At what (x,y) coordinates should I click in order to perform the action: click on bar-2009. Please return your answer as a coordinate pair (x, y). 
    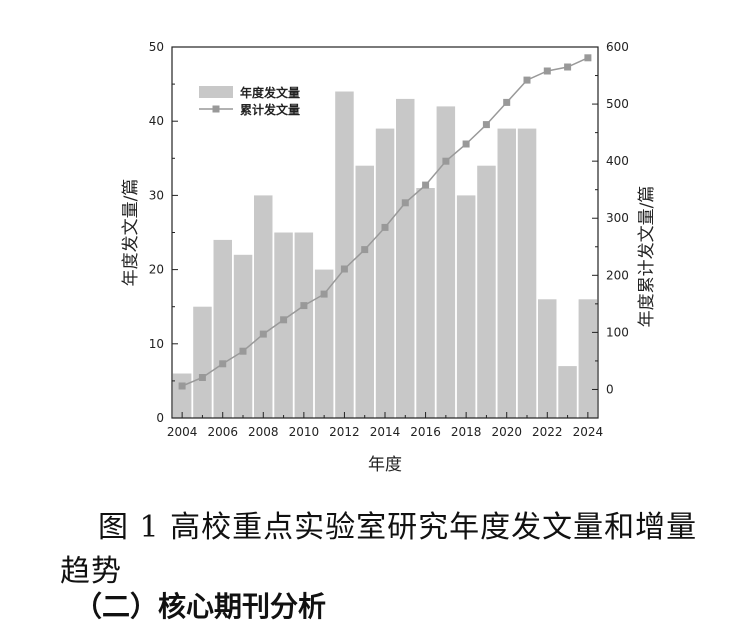
    Looking at the image, I should click on (283, 325).